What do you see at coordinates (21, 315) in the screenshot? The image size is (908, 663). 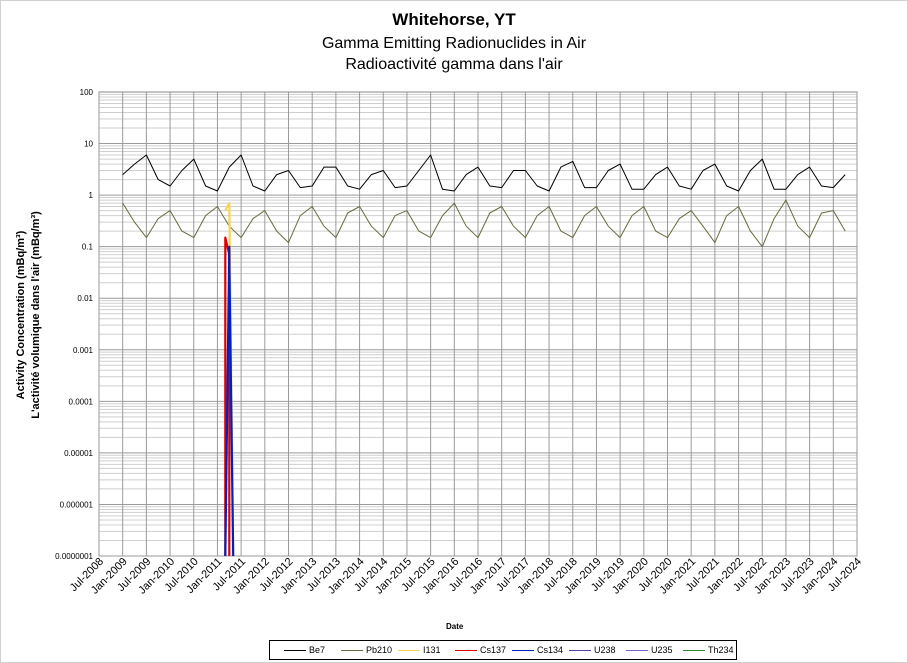 I see `y-axis-label-en: Activity Concentration (mBq/m³)` at bounding box center [21, 315].